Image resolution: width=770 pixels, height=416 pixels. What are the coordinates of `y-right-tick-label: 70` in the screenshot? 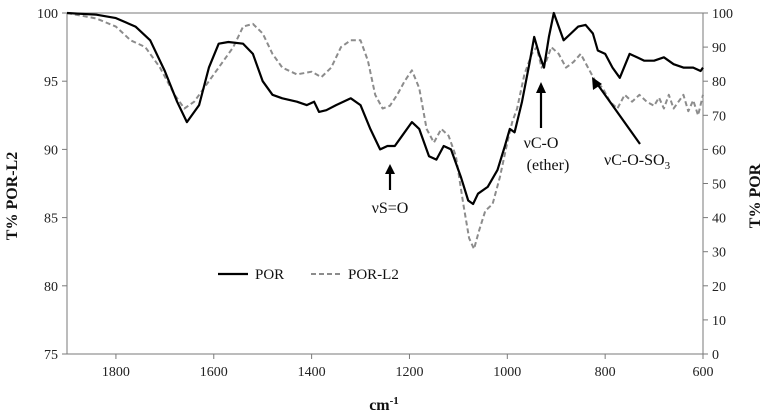 It's located at (719, 116).